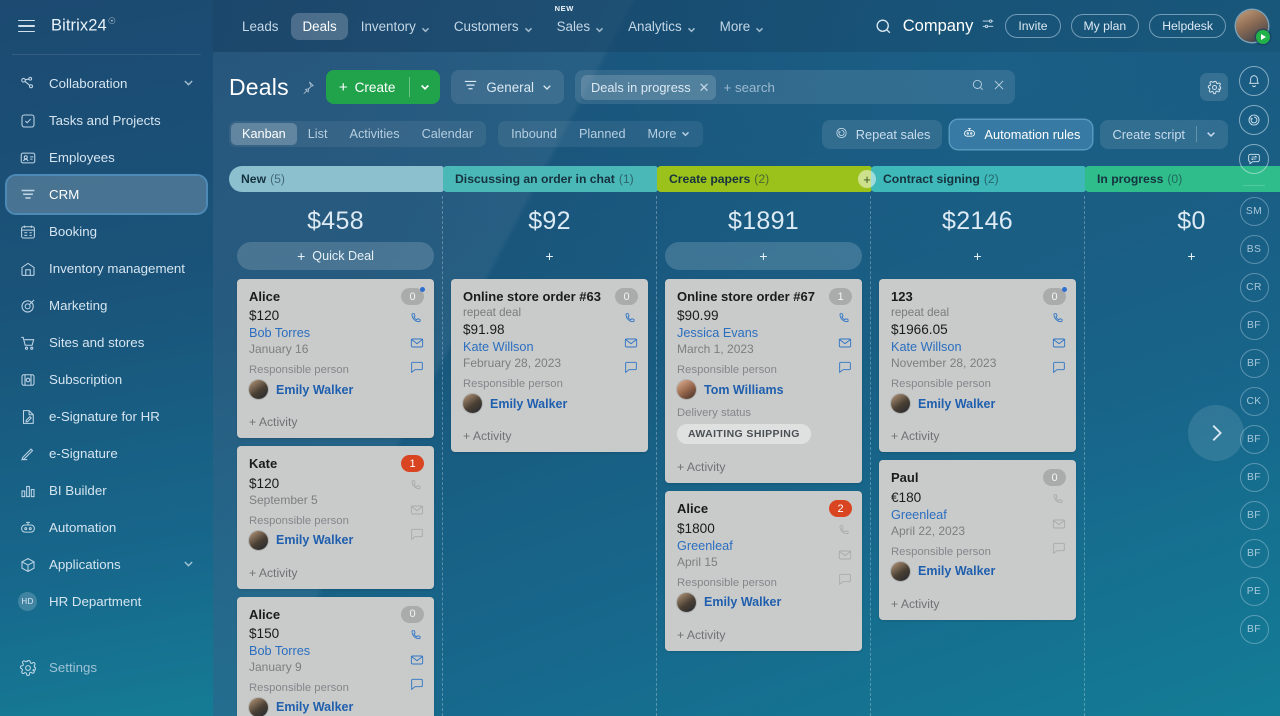 The width and height of the screenshot is (1280, 716). I want to click on nav-item-sales: NEW Sales, so click(581, 22).